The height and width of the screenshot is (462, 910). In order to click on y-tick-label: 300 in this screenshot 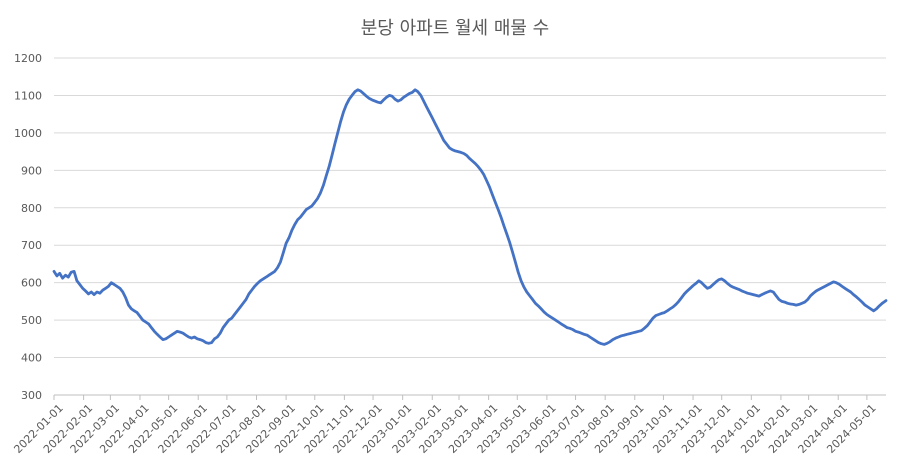, I will do `click(31, 395)`.